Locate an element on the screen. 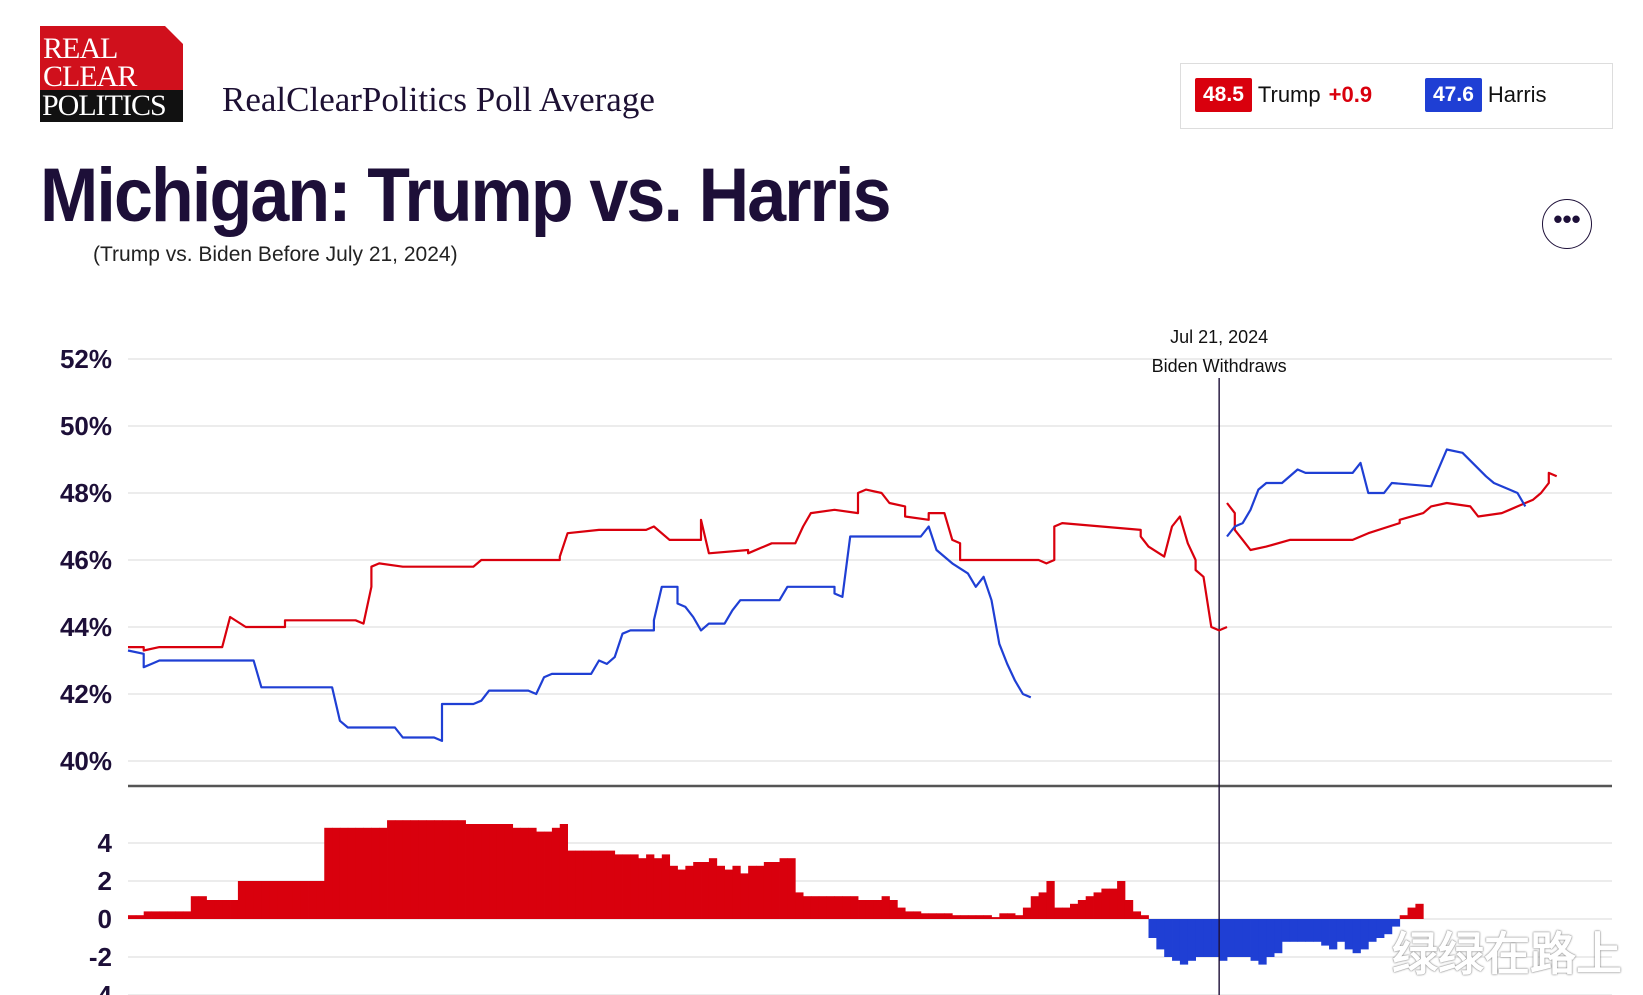 The width and height of the screenshot is (1643, 995). legend-harris: 47.6 Harris is located at coordinates (1486, 95).